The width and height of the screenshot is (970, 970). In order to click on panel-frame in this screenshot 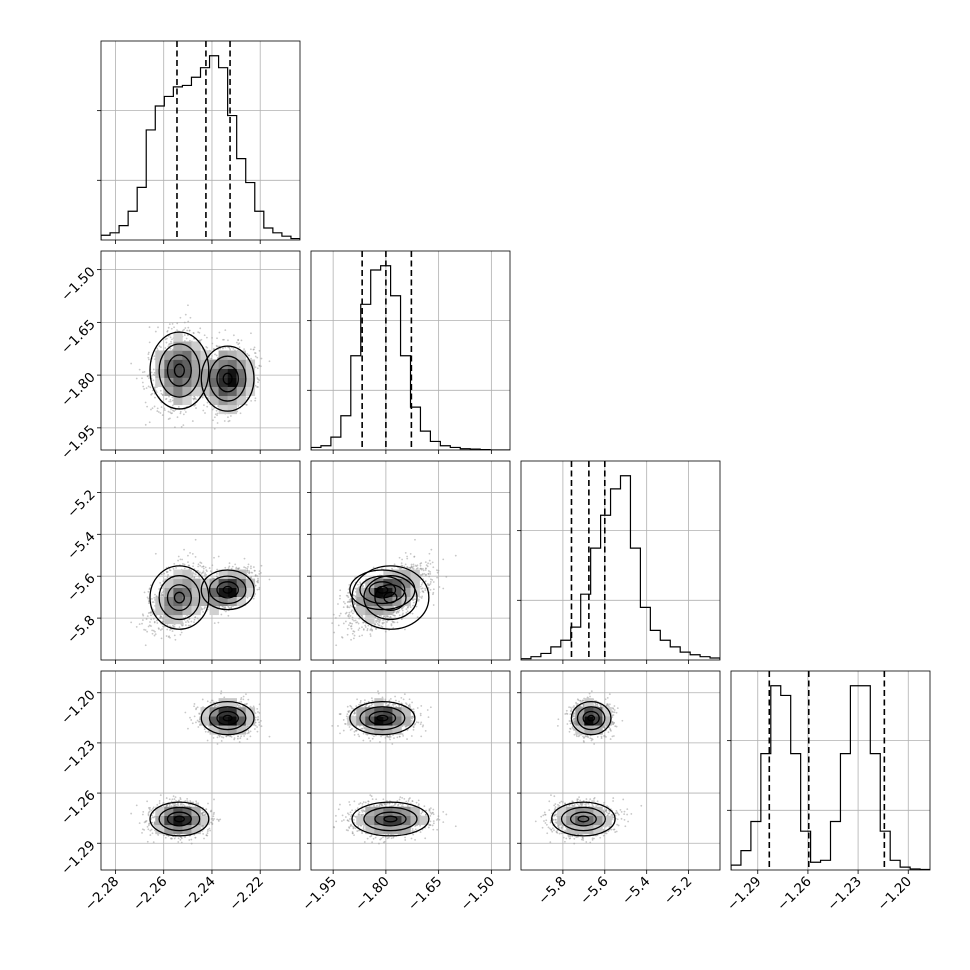, I will do `click(200, 140)`.